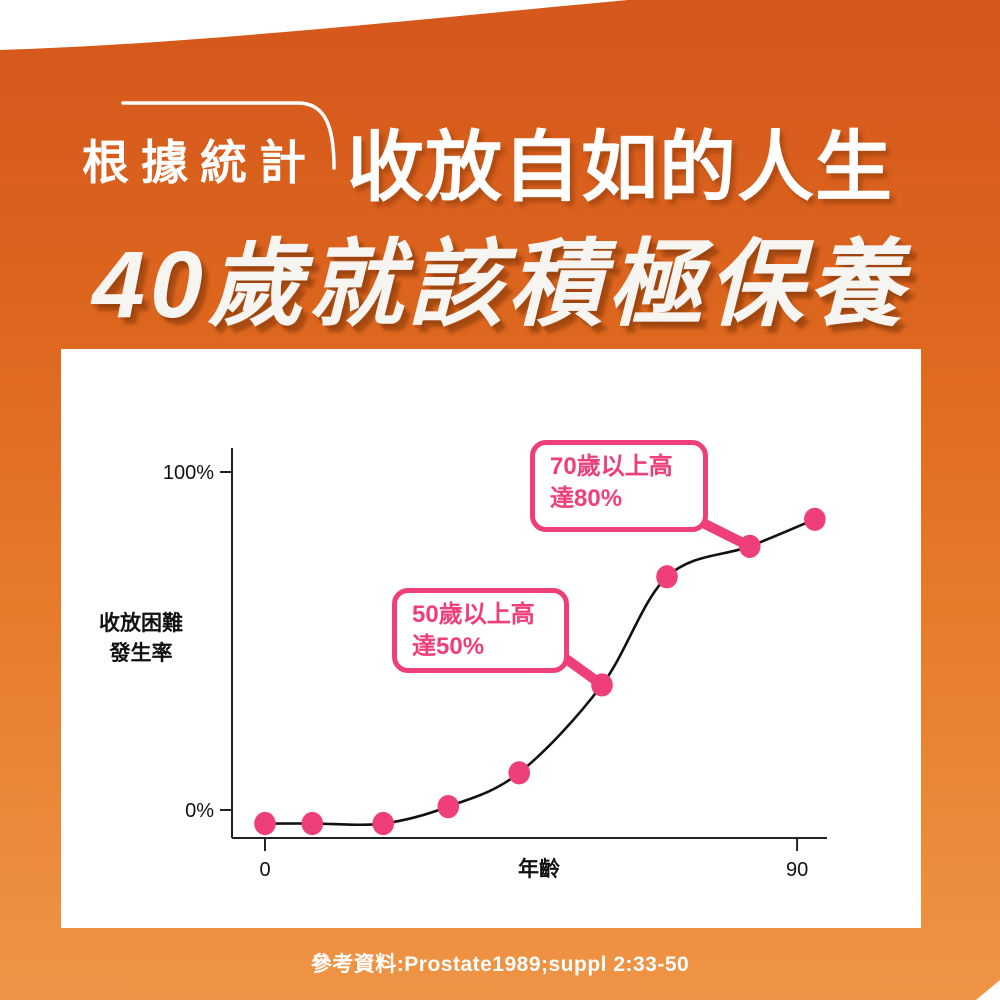 This screenshot has width=1000, height=1000. What do you see at coordinates (141, 623) in the screenshot?
I see `y-axis-title-line: 收放困難` at bounding box center [141, 623].